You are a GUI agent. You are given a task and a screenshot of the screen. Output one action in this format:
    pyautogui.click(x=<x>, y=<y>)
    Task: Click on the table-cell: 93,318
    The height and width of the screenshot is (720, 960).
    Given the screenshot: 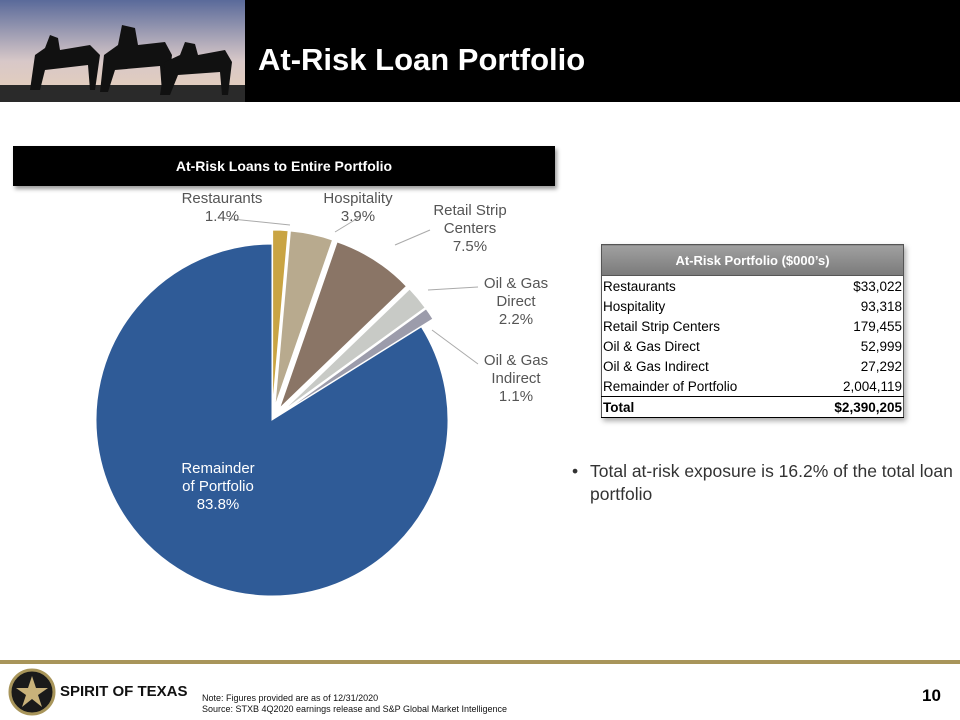 What is the action you would take?
    pyautogui.click(x=881, y=306)
    